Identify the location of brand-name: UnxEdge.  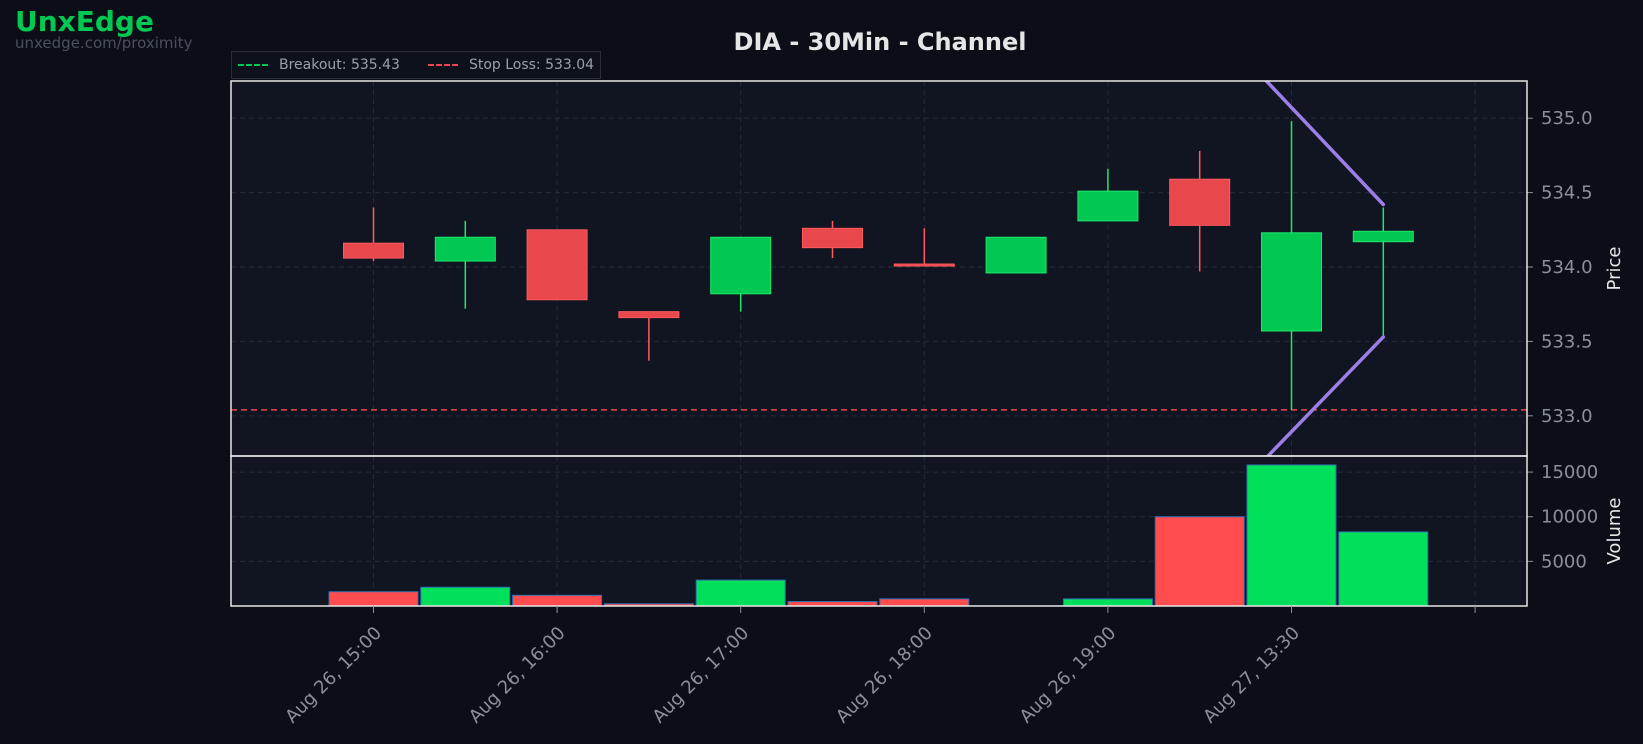
(84, 21).